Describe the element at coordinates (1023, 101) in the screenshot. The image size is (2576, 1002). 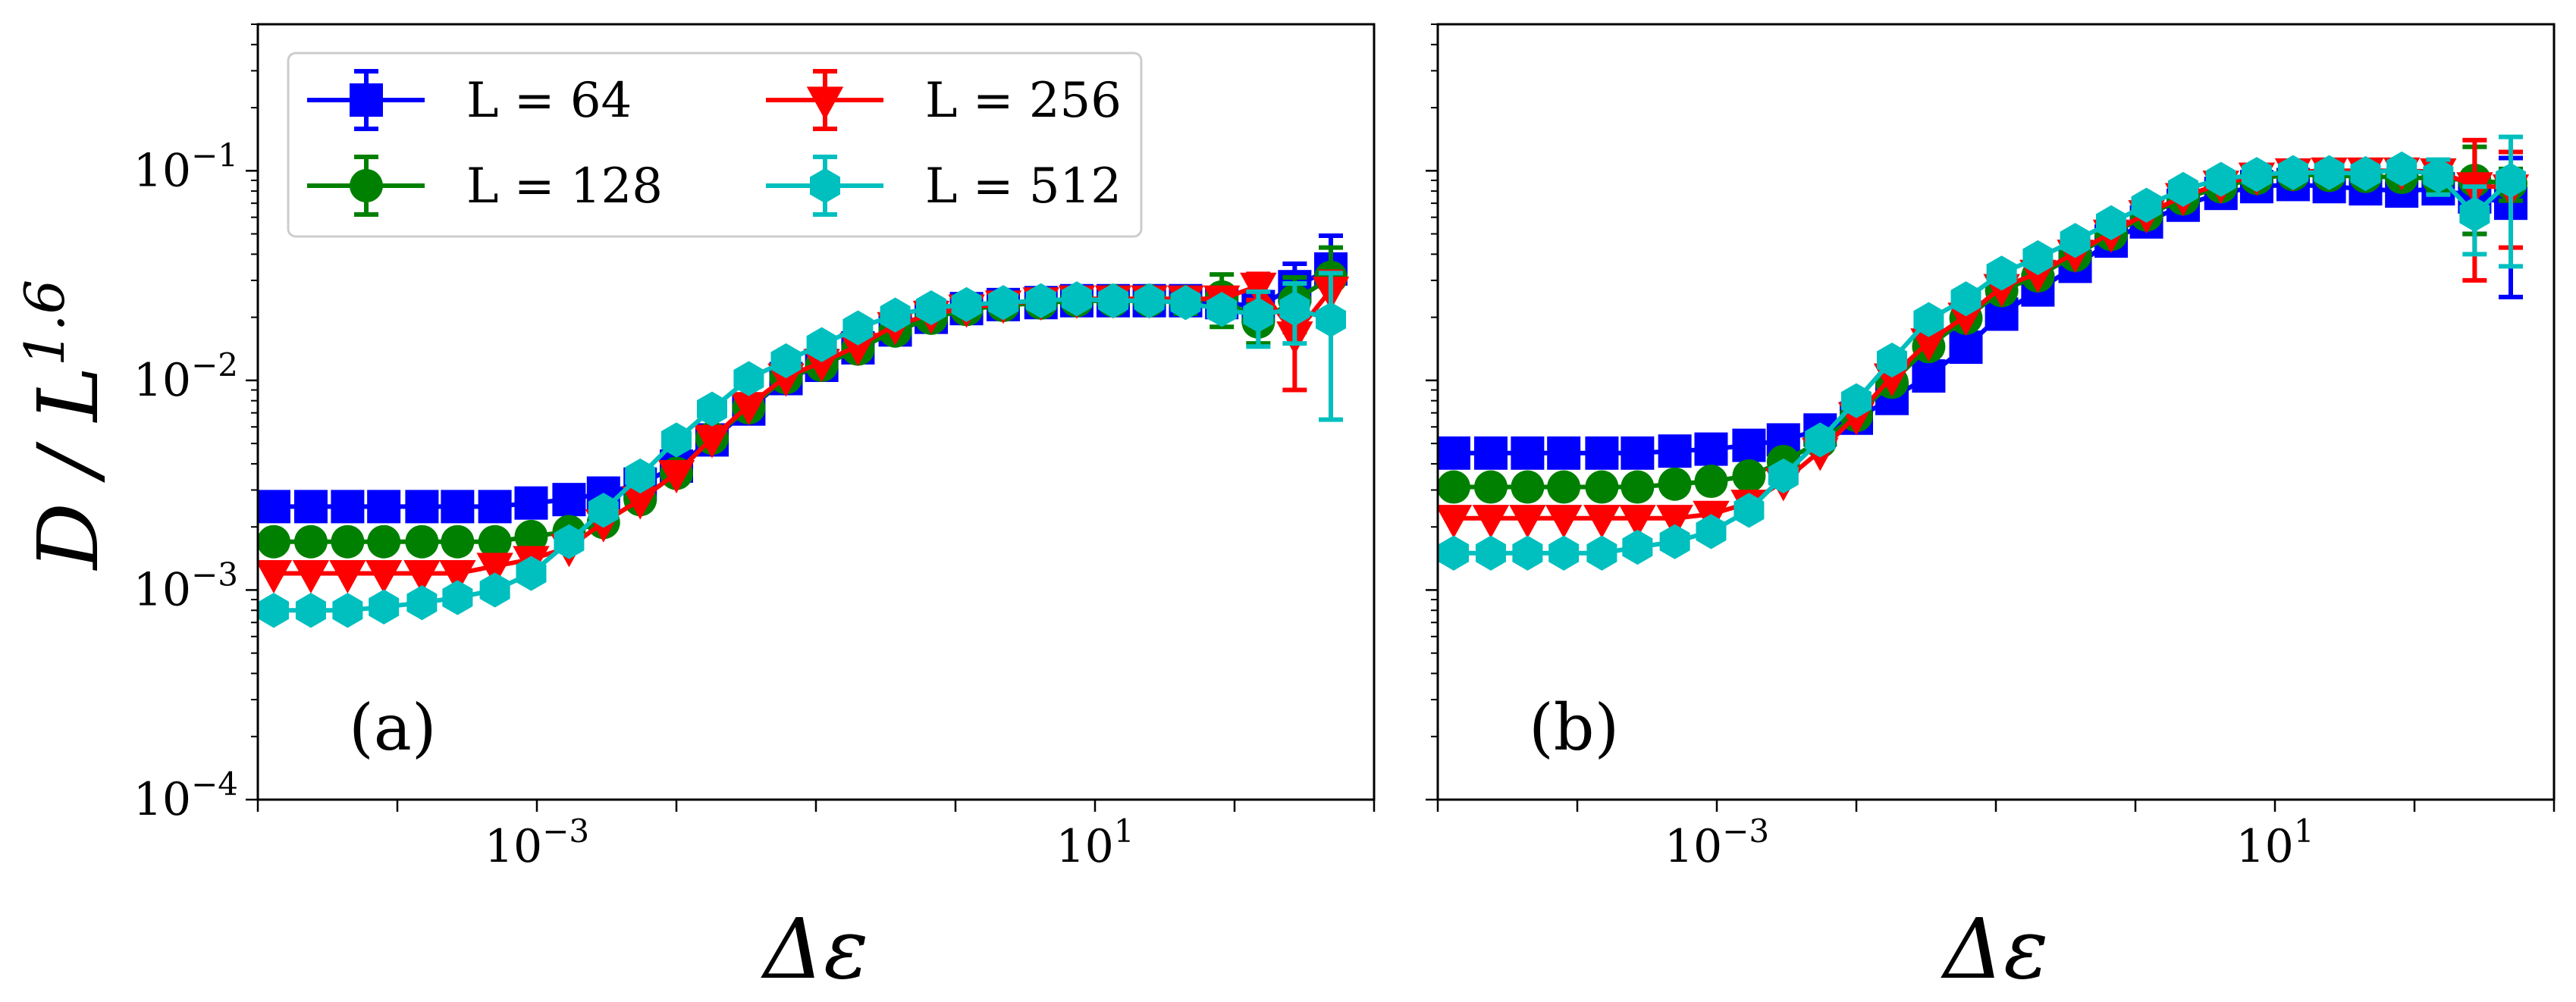
I see `legend-label: L = 256` at that location.